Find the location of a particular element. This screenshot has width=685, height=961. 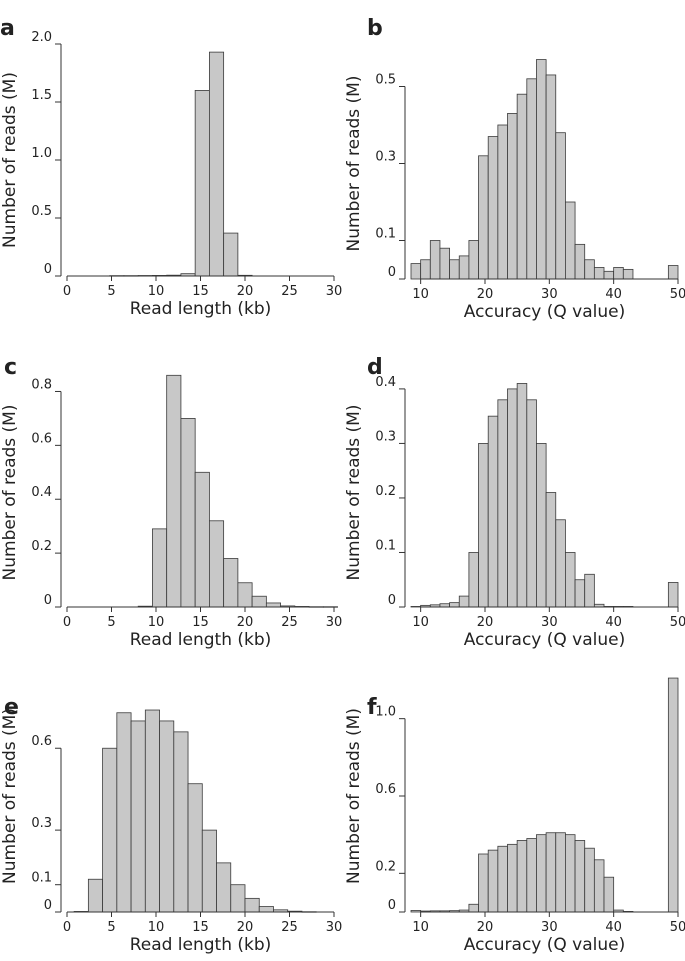

panel-letter: d is located at coordinates (375, 367).